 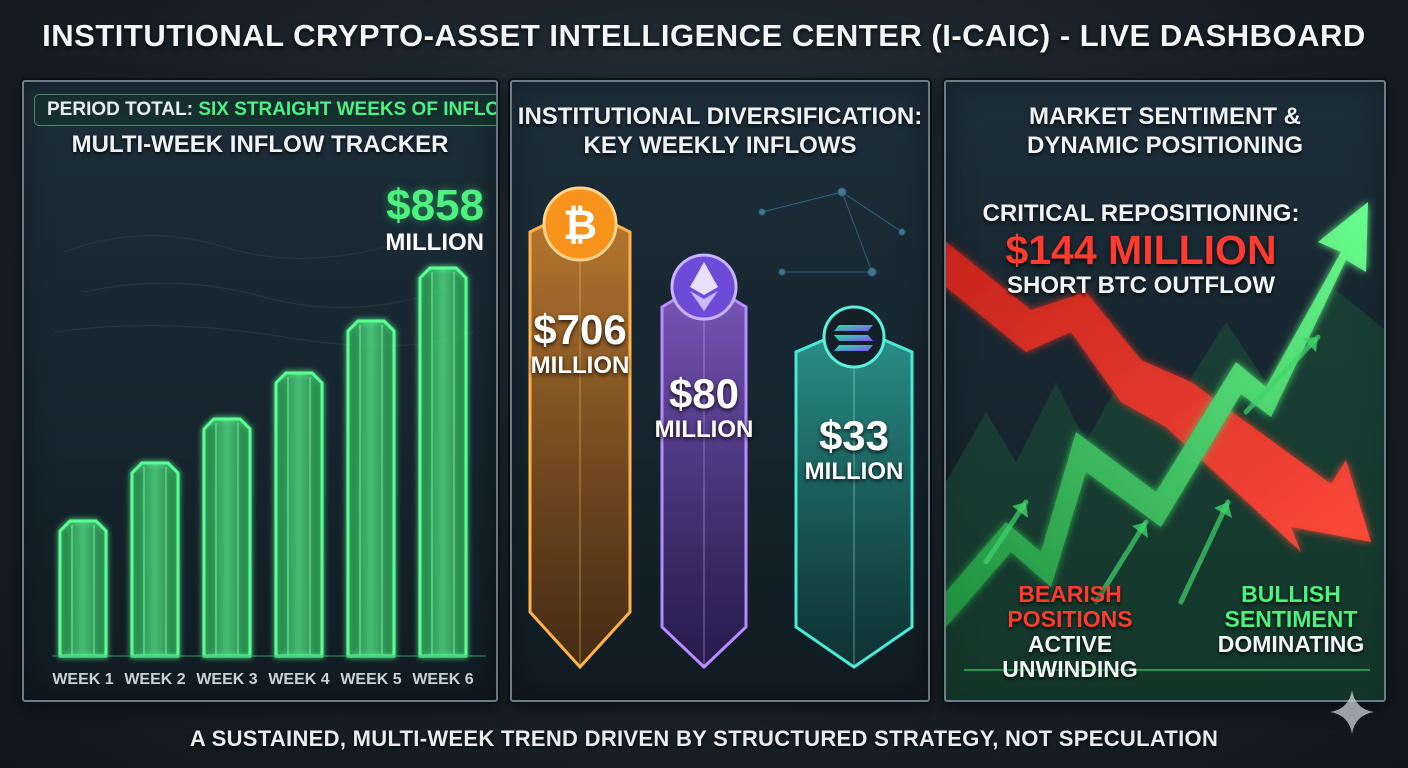 I want to click on inflow-tracker-heading: MULTI-WEEK INFLOW TRACKER, so click(x=260, y=144).